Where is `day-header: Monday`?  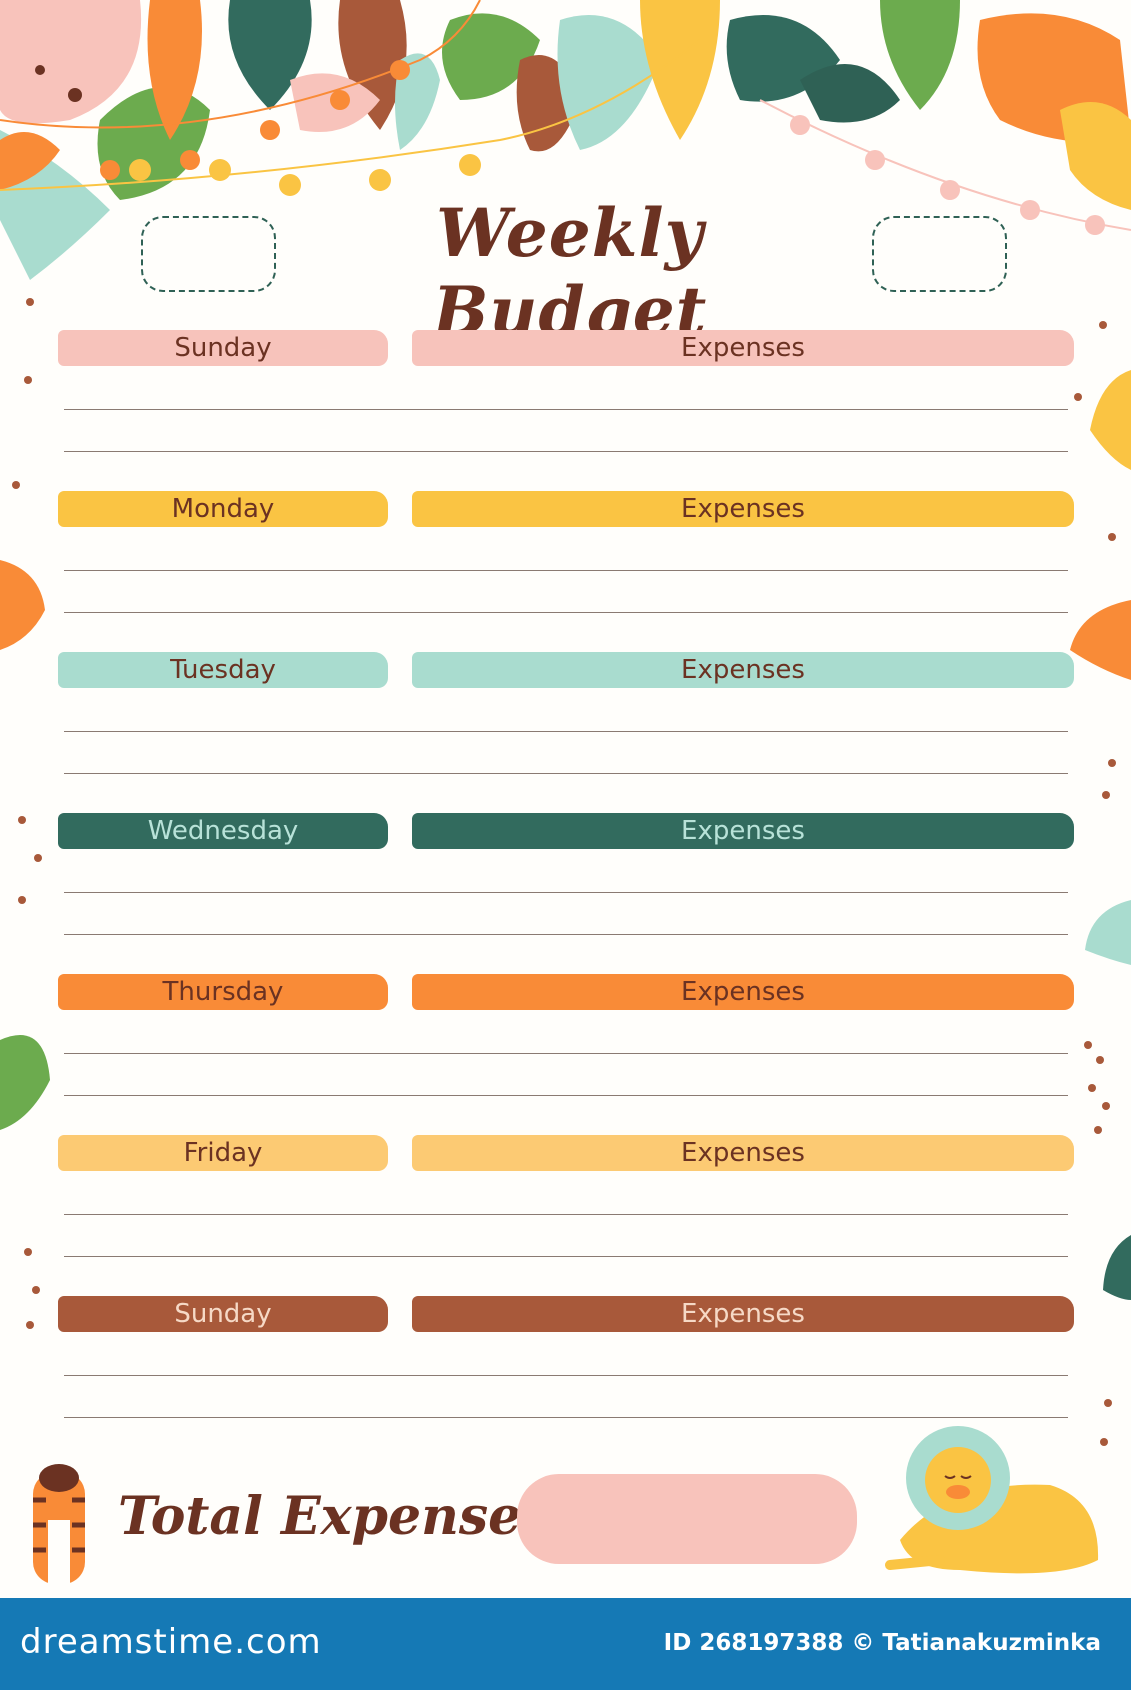
day-header: Monday is located at coordinates (223, 509).